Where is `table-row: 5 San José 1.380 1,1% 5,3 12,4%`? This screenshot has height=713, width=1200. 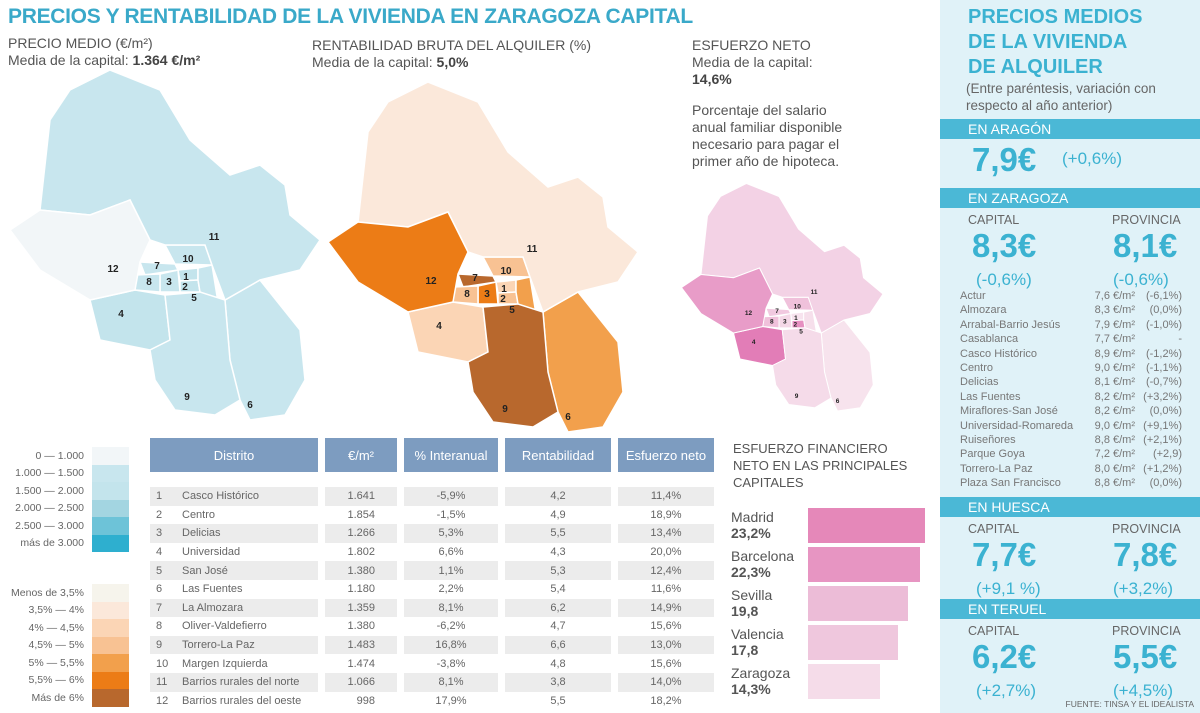
table-row: 5 San José 1.380 1,1% 5,3 12,4% is located at coordinates (432, 570).